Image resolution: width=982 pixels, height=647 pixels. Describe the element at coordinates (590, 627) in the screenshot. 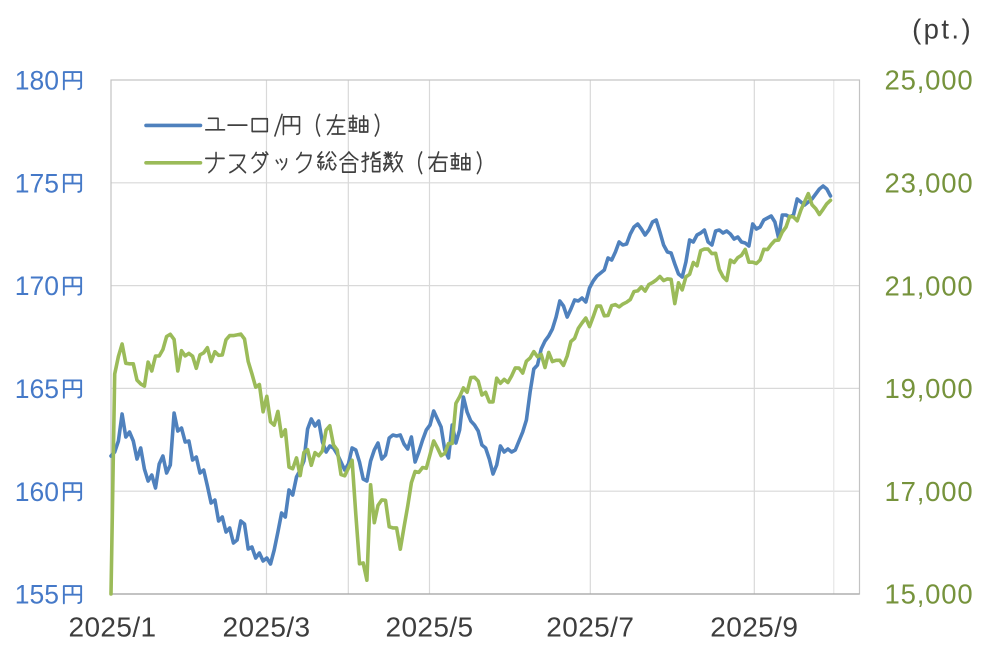

I see `svg-text: 2025/7` at that location.